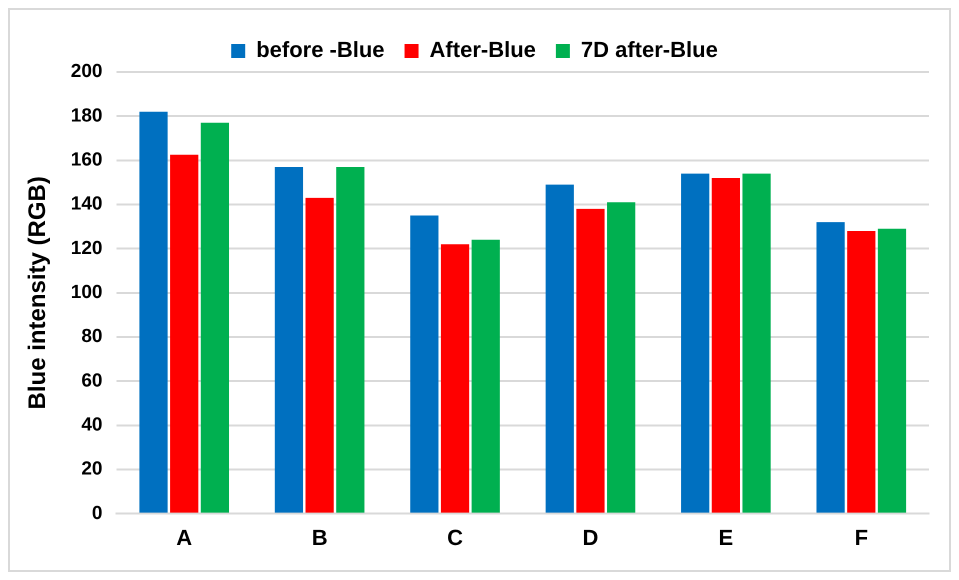 The image size is (959, 580). Describe the element at coordinates (86, 248) in the screenshot. I see `y-tick-label: 120` at that location.